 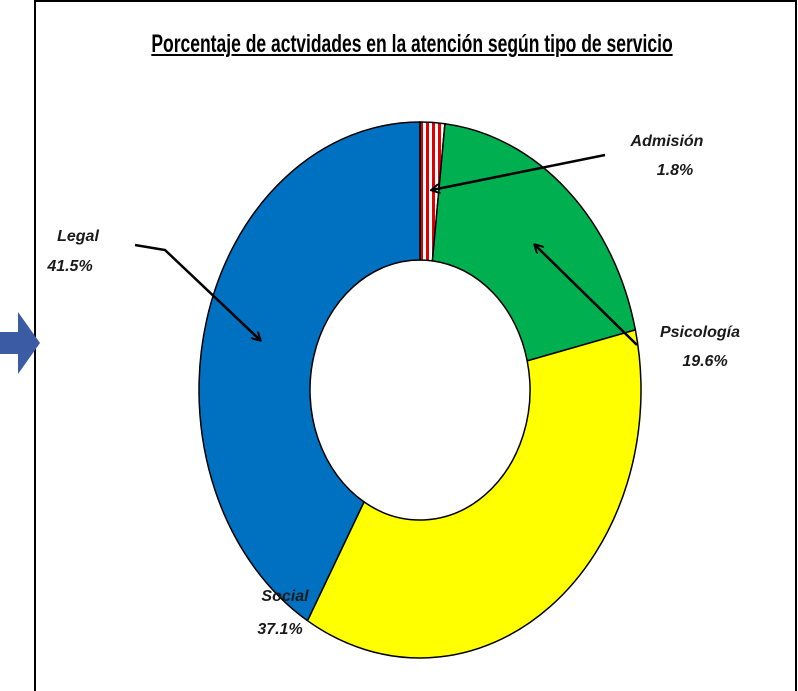 What do you see at coordinates (675, 170) in the screenshot?
I see `slice-value-label: 1.8%` at bounding box center [675, 170].